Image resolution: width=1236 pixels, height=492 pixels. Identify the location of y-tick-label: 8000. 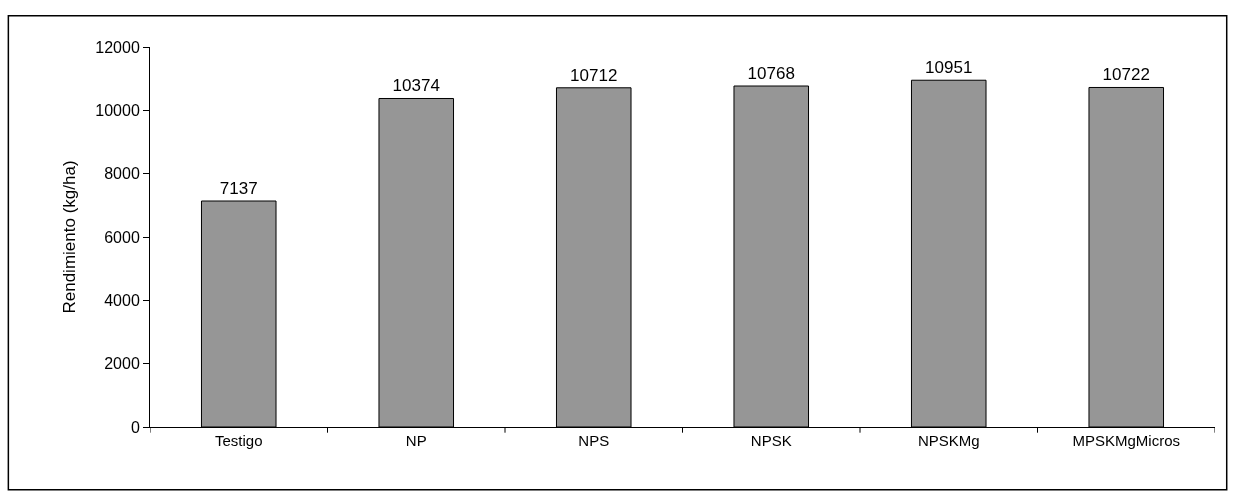
(122, 174).